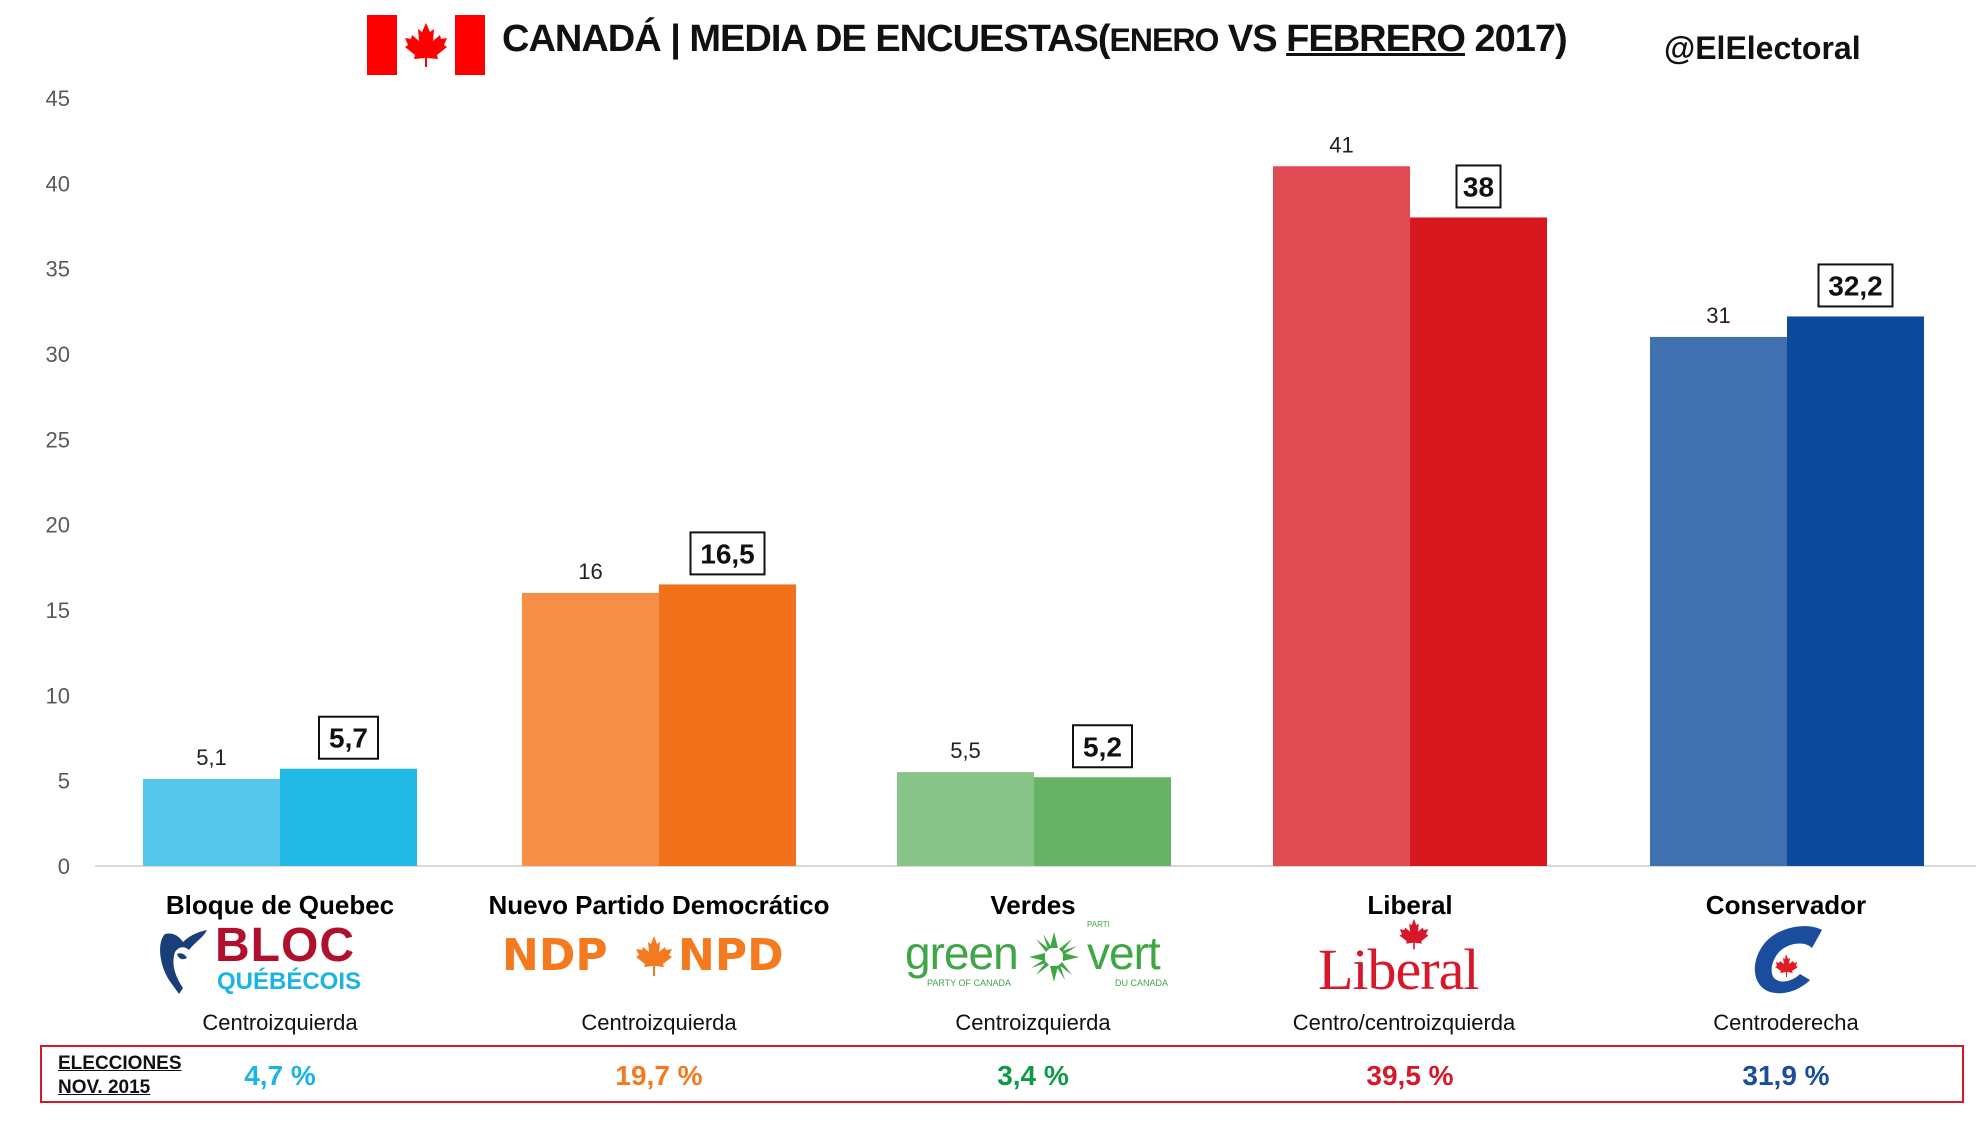 The height and width of the screenshot is (1125, 1986). I want to click on canada-flag-icon, so click(426, 45).